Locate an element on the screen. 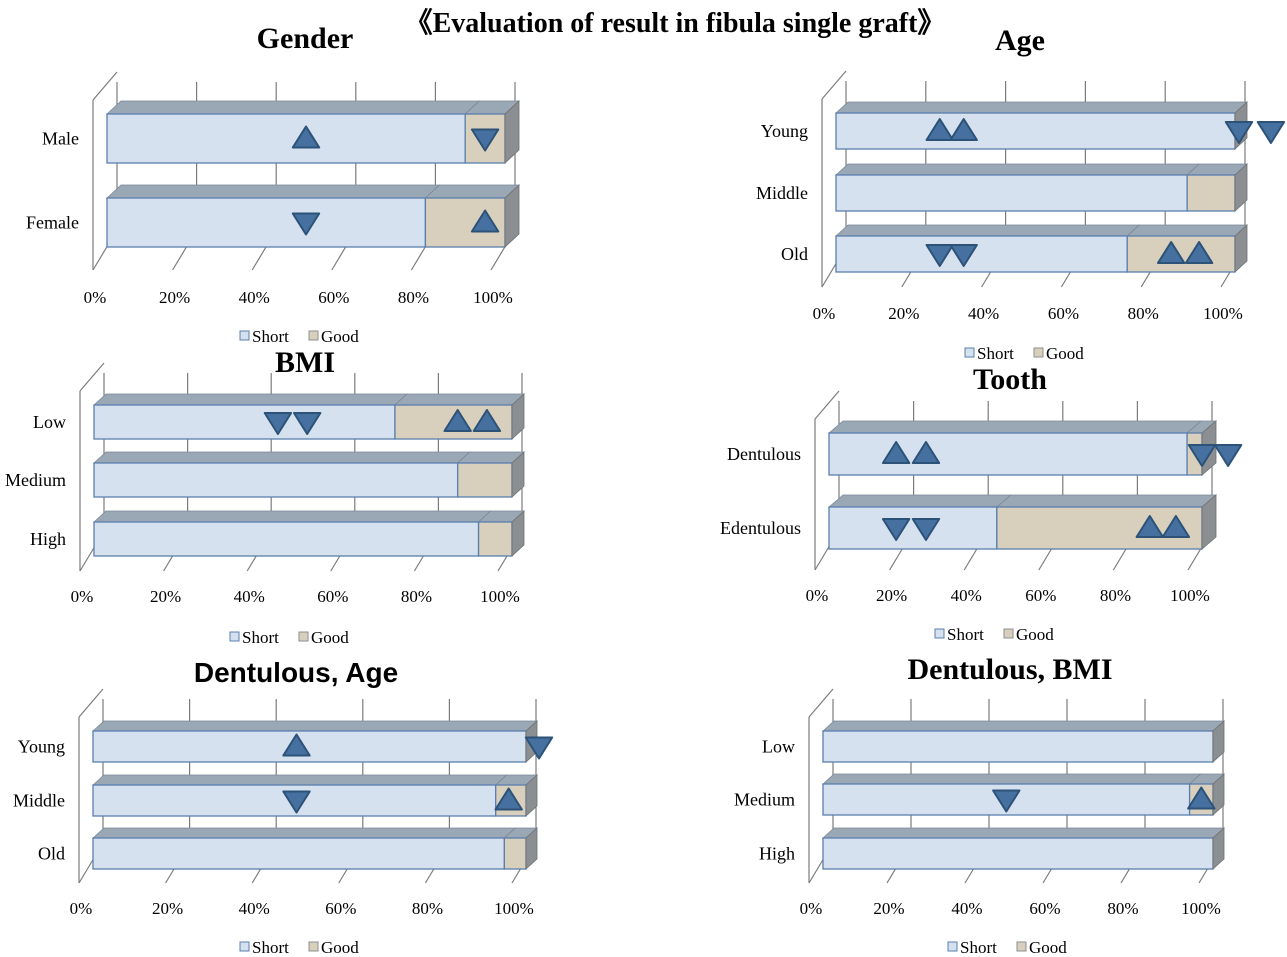  bars: Low Medium High is located at coordinates (265, 475).